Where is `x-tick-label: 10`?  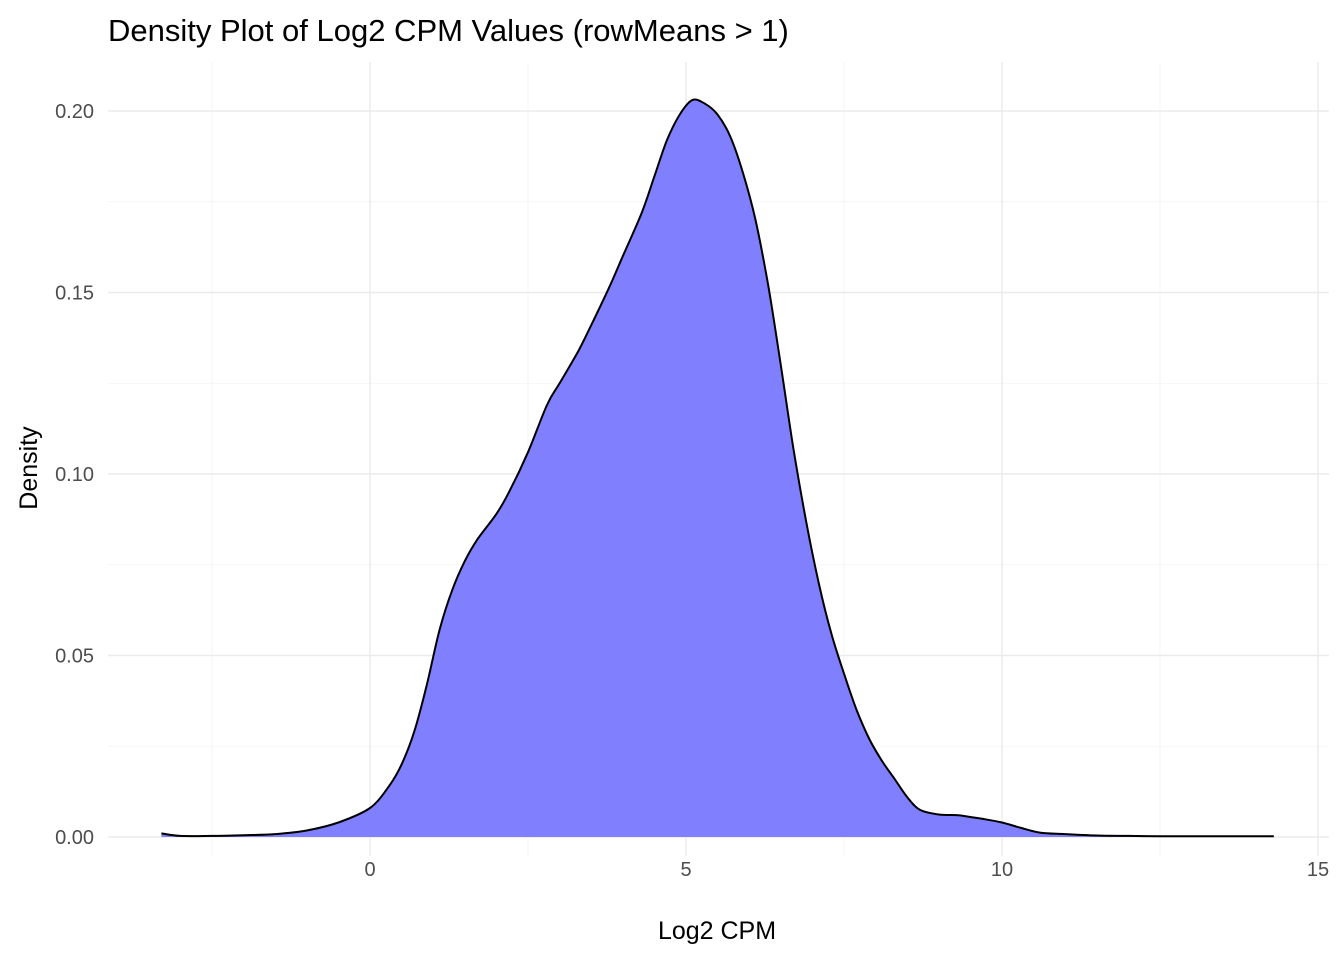
x-tick-label: 10 is located at coordinates (1002, 870).